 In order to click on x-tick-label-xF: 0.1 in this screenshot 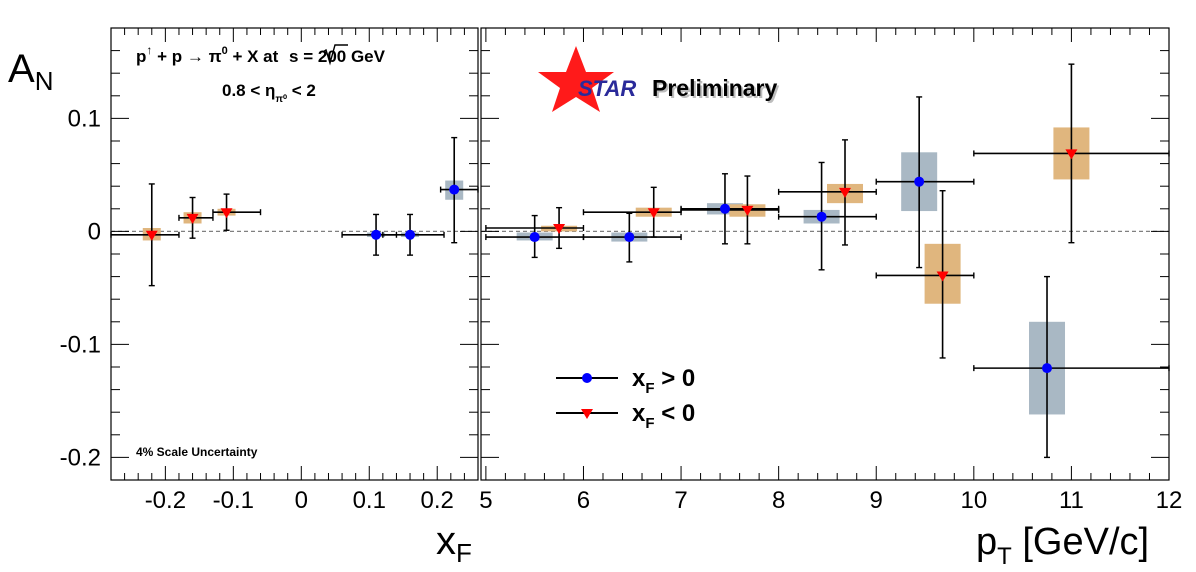, I will do `click(369, 500)`.